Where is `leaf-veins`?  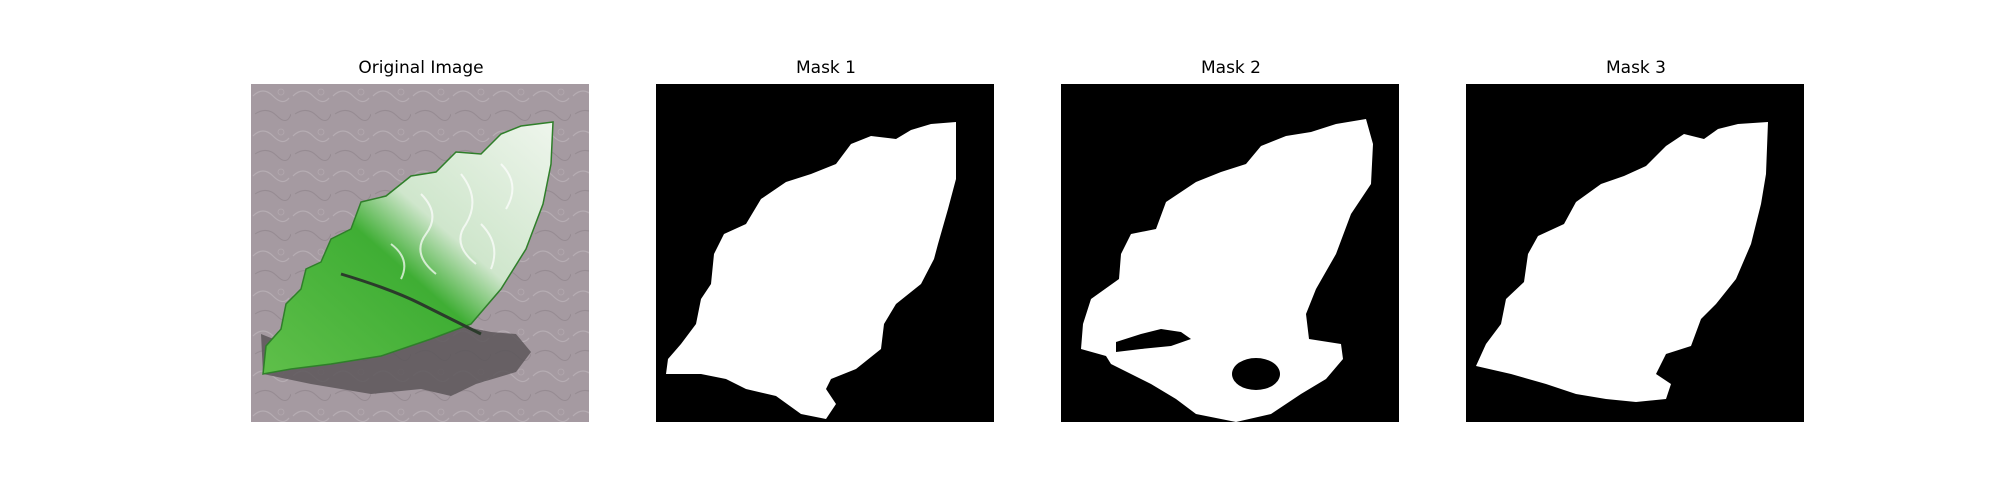 leaf-veins is located at coordinates (452, 221).